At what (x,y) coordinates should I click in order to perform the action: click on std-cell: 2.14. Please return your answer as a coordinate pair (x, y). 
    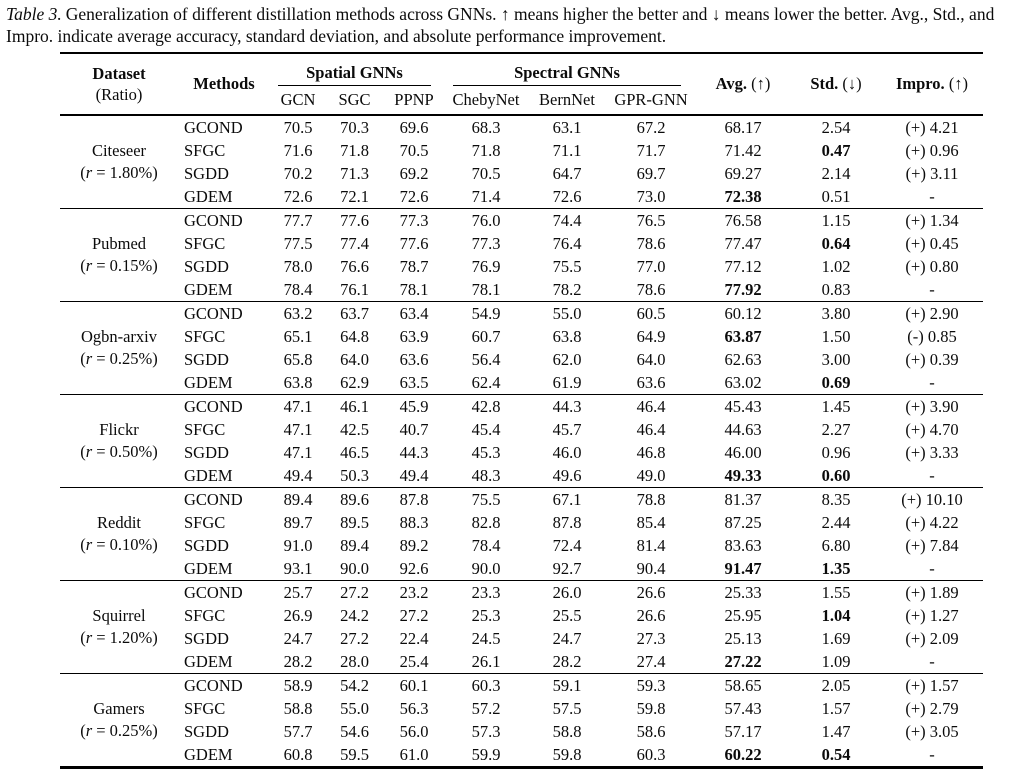
    Looking at the image, I should click on (836, 173).